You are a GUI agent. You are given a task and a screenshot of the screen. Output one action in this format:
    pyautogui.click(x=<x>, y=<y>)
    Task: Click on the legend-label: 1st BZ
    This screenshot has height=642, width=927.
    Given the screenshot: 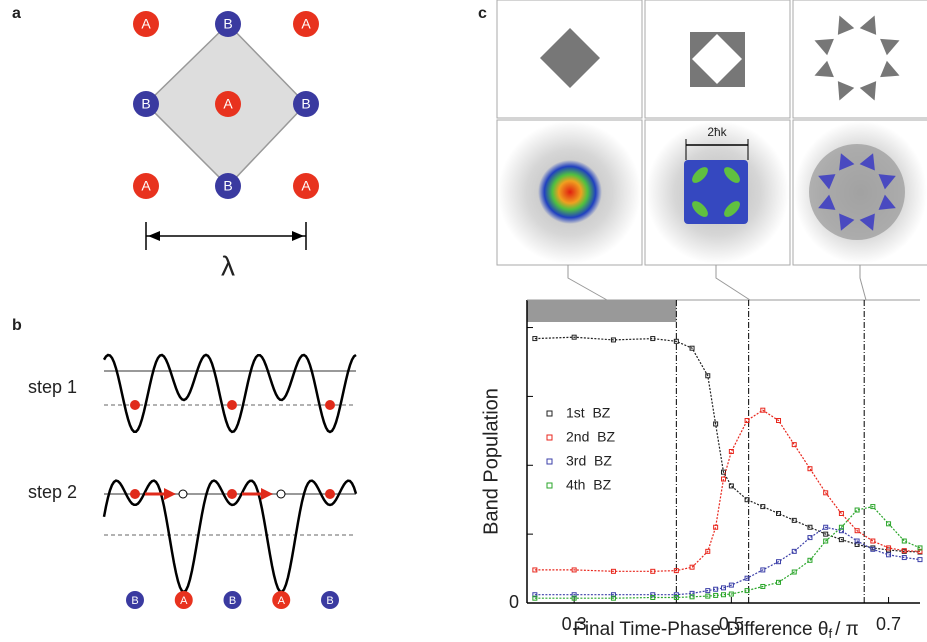 What is the action you would take?
    pyautogui.click(x=588, y=413)
    